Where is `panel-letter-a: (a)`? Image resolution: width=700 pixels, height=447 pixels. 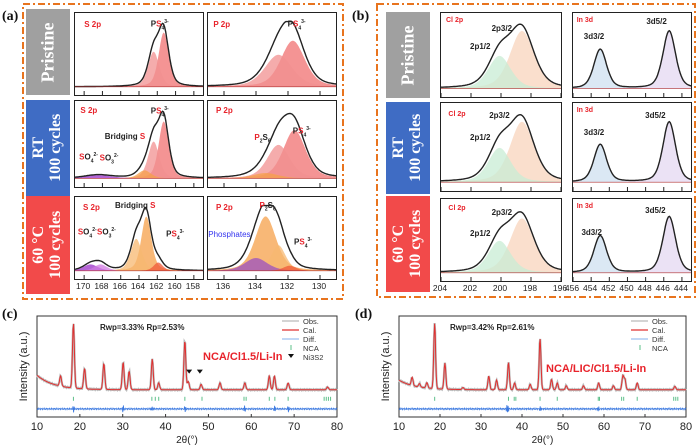
panel-letter-a: (a) is located at coordinates (10, 16).